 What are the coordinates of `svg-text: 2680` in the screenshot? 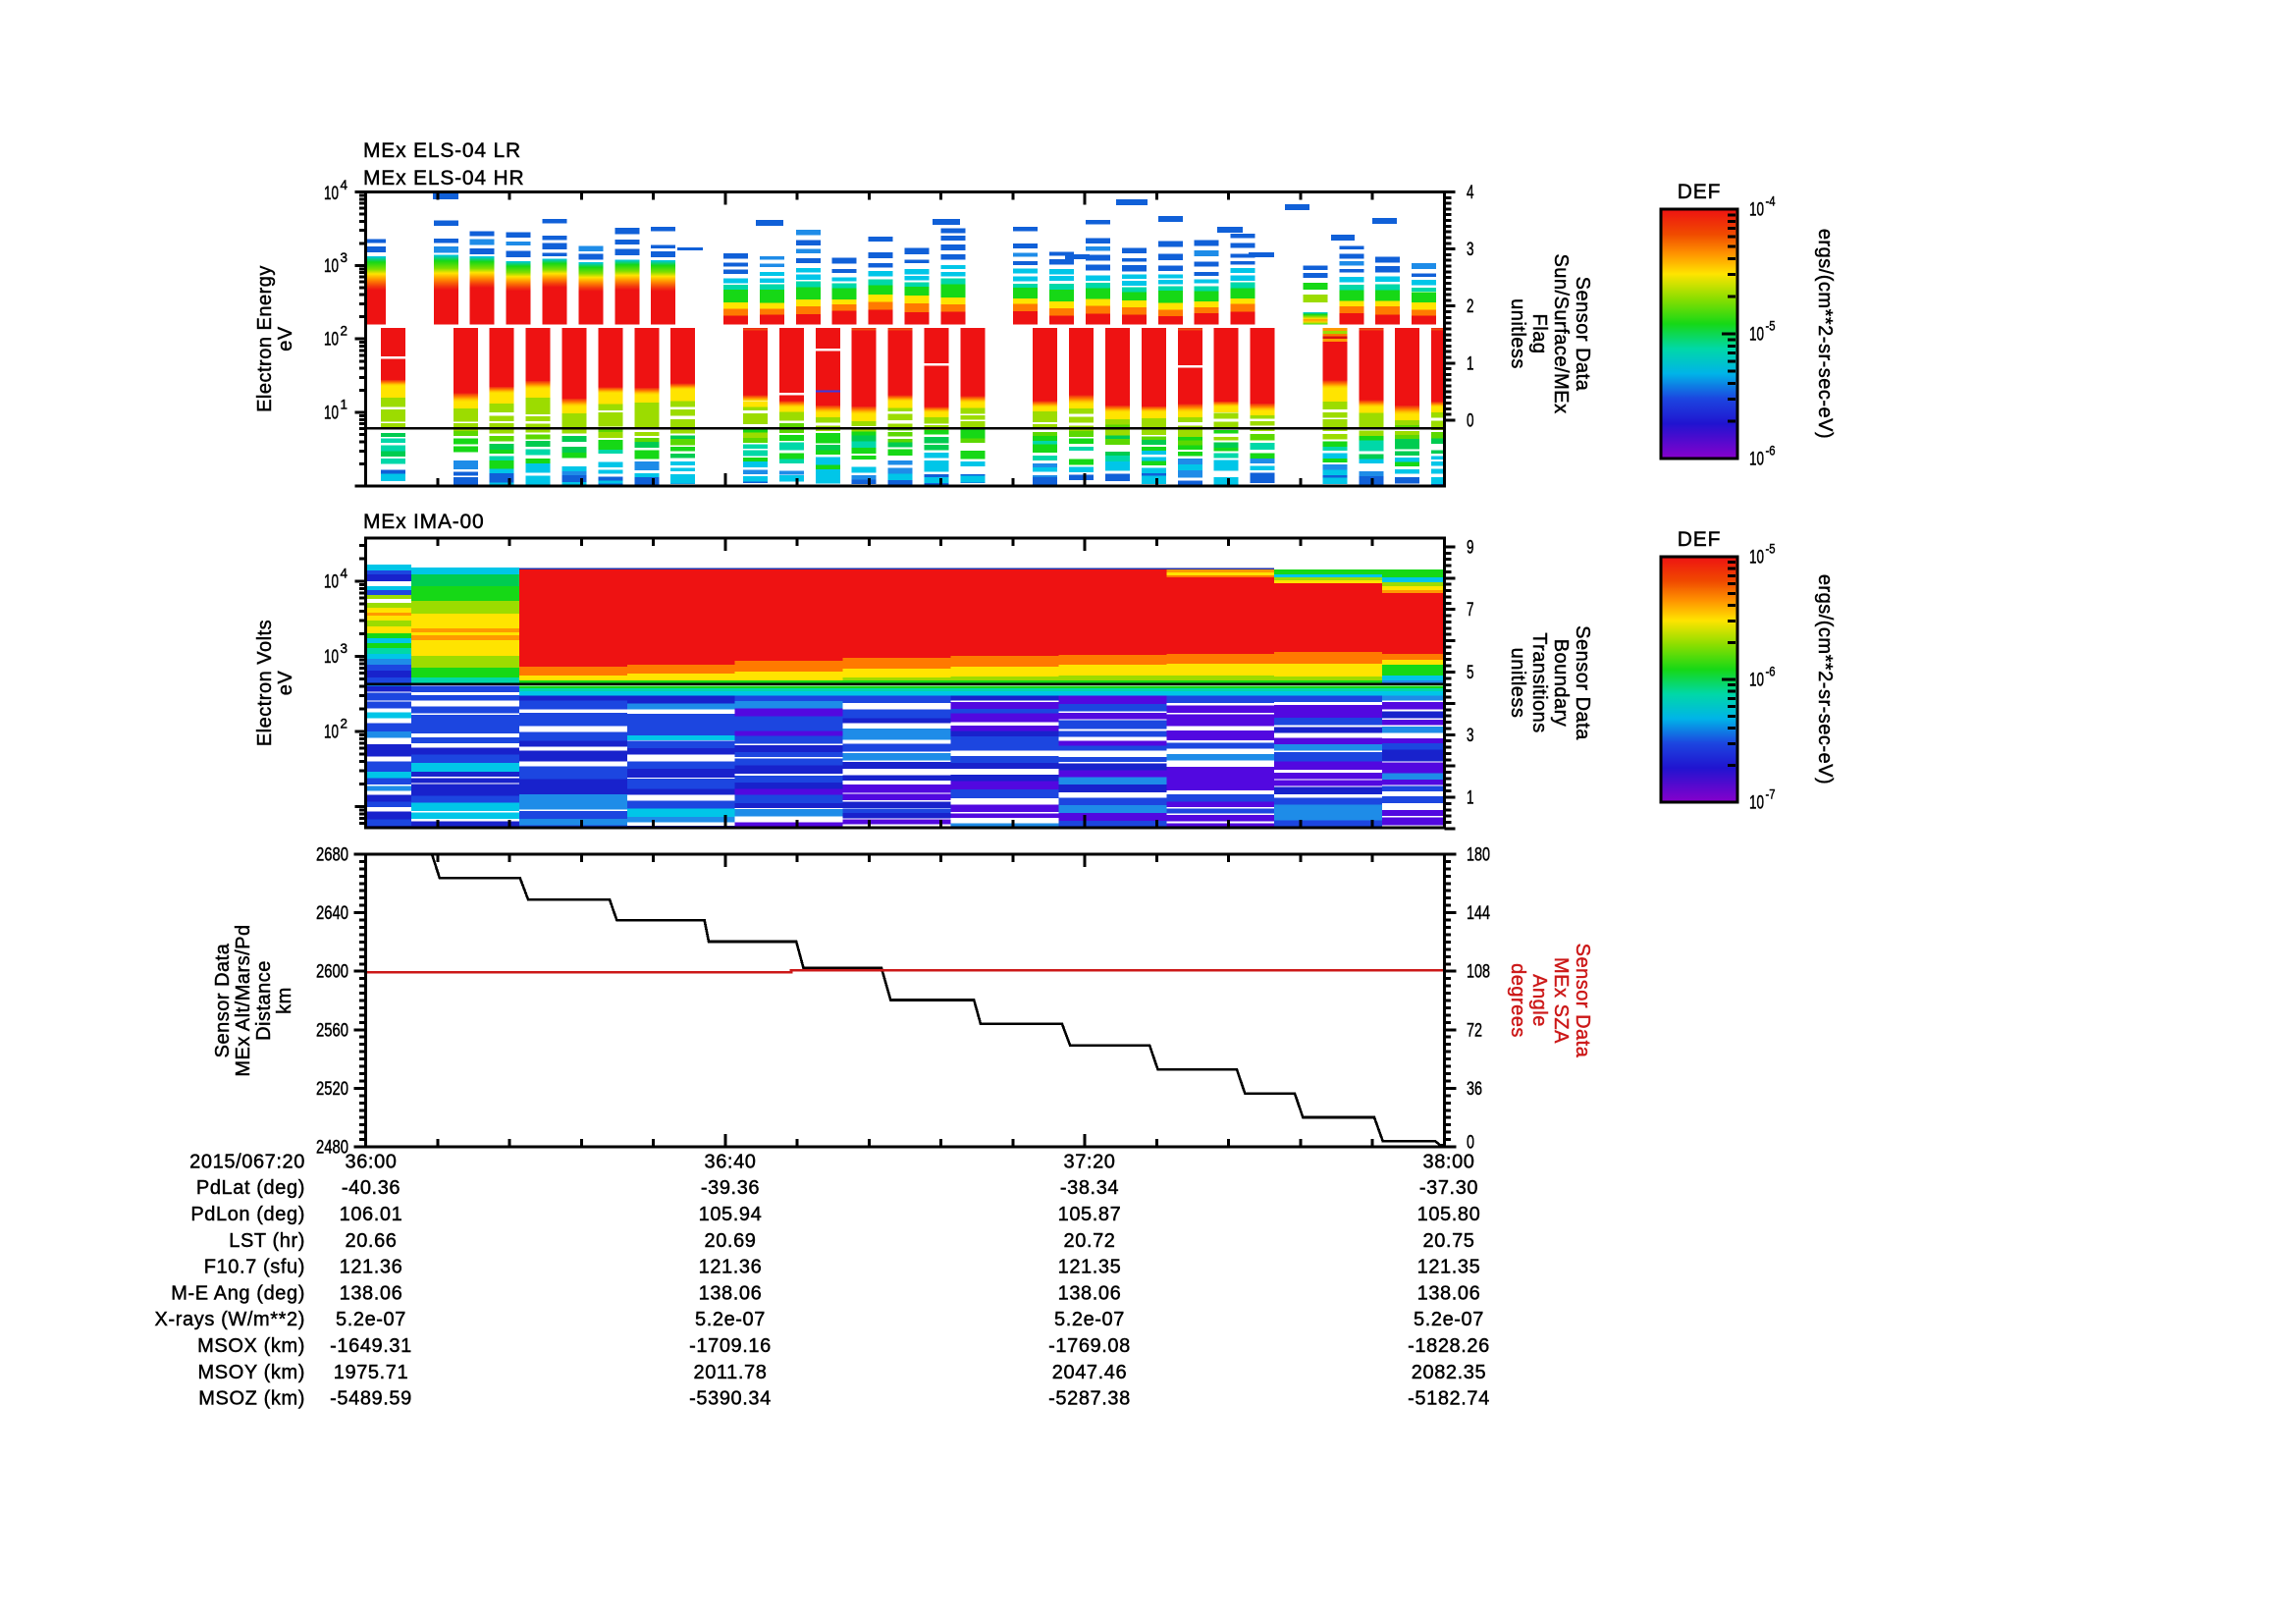 It's located at (332, 855).